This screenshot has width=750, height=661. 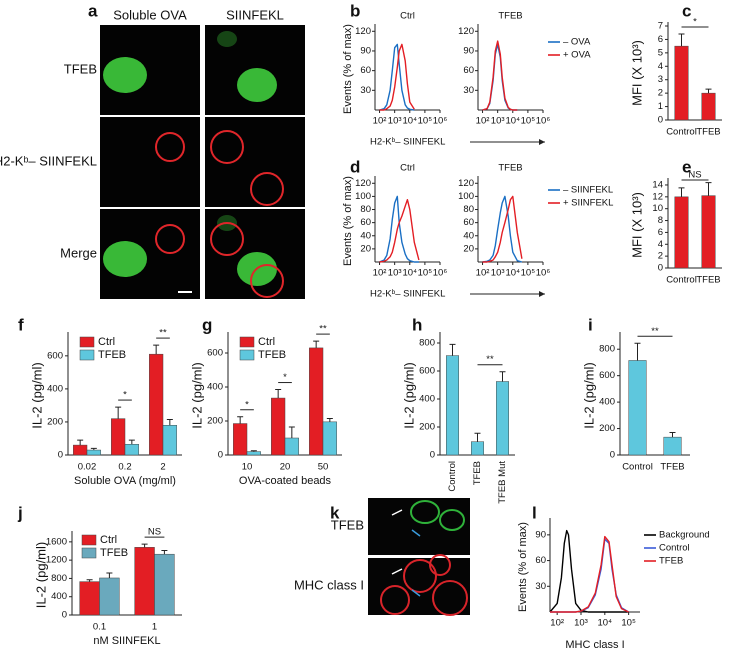 I want to click on x-tick-label: TFEB, so click(x=477, y=473).